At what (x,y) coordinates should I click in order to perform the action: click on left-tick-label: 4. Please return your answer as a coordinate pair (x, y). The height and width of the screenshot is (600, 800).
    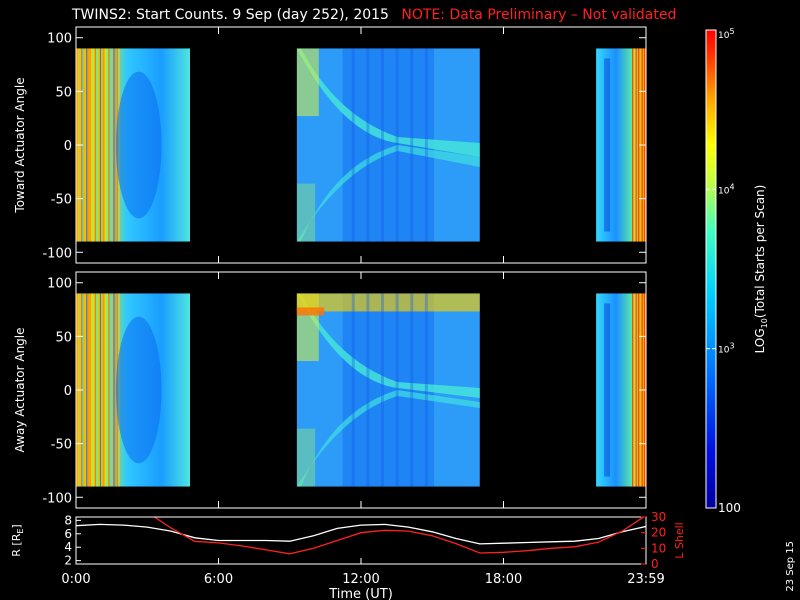
    Looking at the image, I should click on (68, 547).